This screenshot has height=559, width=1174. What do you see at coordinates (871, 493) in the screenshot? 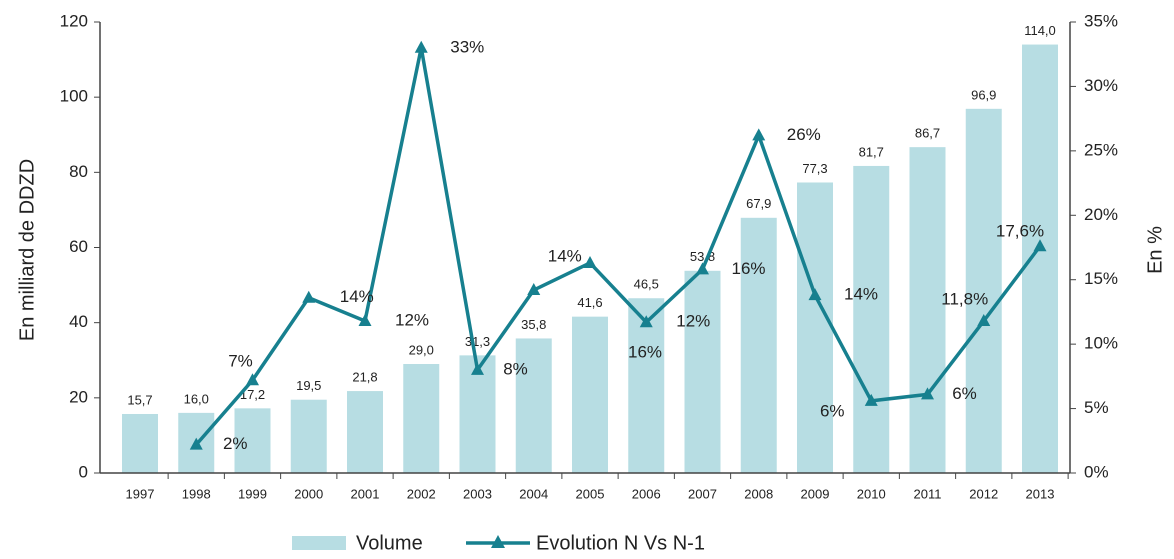
I see `x-tick-label: 2010` at bounding box center [871, 493].